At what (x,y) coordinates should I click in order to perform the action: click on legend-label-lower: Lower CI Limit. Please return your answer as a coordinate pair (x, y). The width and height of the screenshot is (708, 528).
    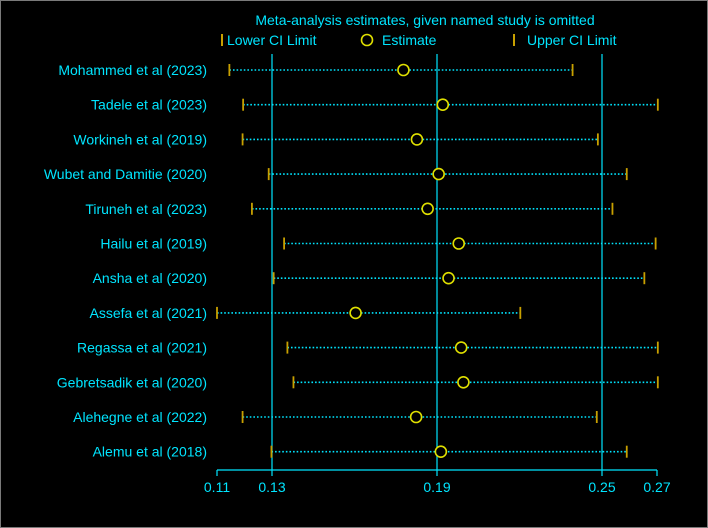
    Looking at the image, I should click on (272, 40).